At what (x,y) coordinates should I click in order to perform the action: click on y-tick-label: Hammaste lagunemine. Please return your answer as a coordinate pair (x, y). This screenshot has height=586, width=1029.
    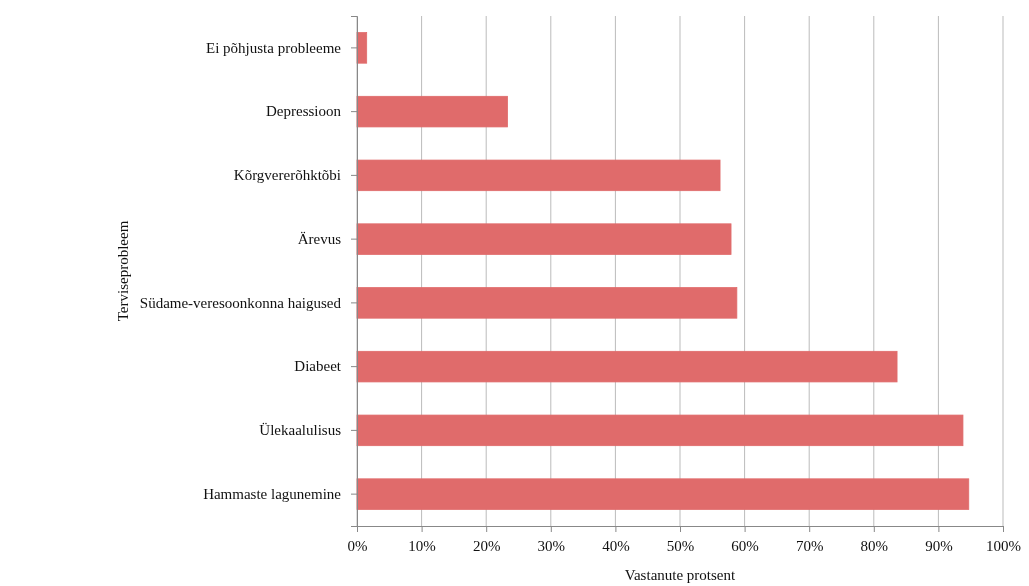
    Looking at the image, I should click on (272, 493).